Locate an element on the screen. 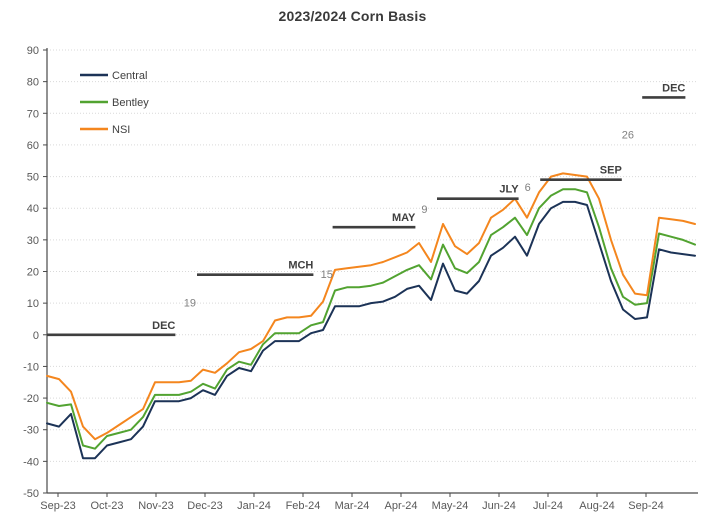 The image size is (705, 529). legend-label-central: Central is located at coordinates (129, 76).